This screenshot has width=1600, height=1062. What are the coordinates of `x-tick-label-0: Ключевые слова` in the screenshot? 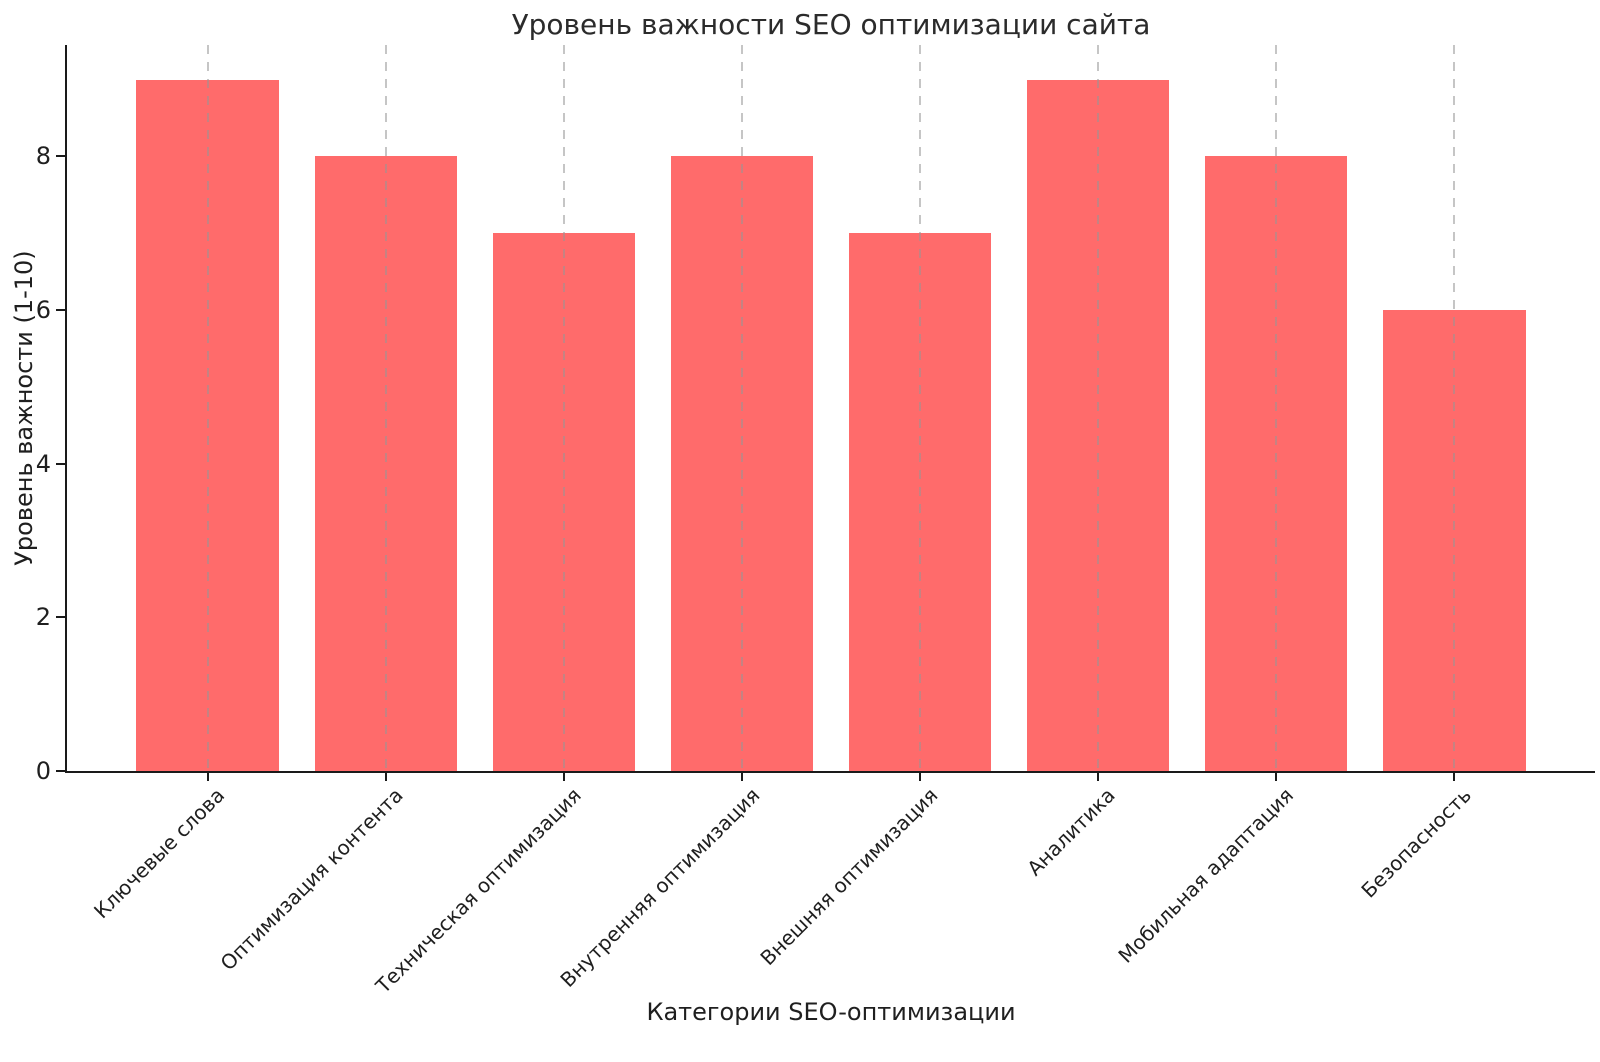 It's located at (159, 853).